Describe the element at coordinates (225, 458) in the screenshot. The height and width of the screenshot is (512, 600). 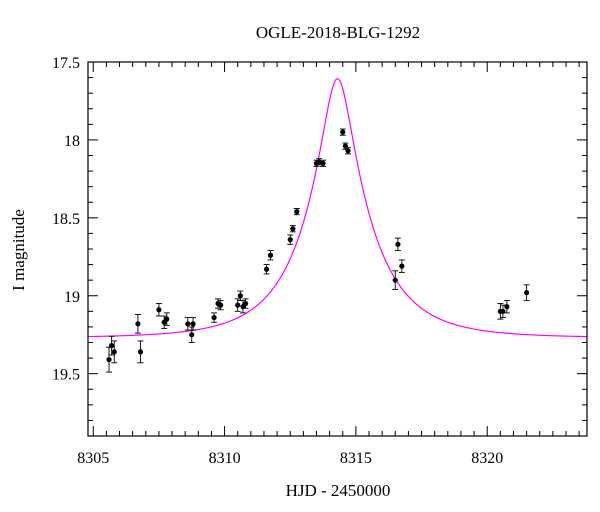
I see `x-tick-label: 8310` at that location.